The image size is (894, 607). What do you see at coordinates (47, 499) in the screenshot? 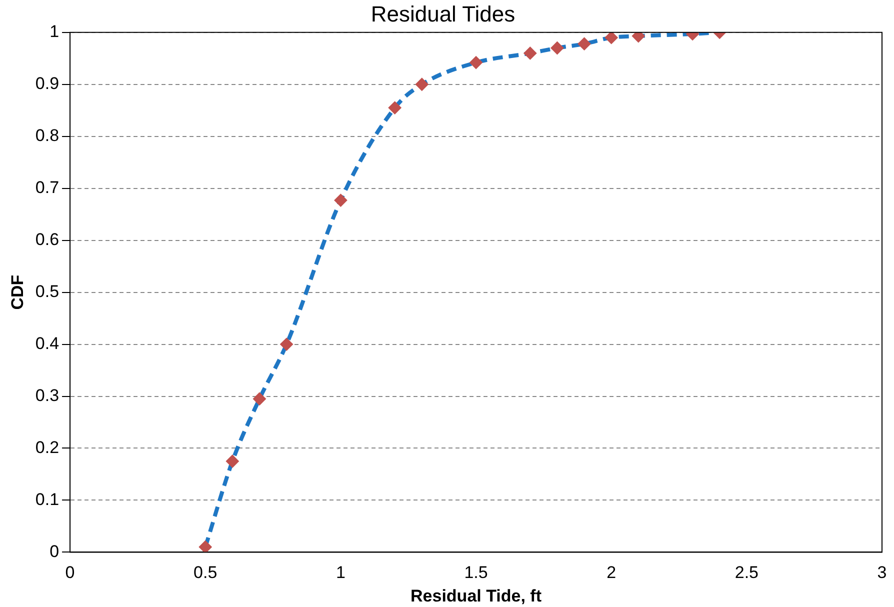
I see `y-tick-label: 0.1` at bounding box center [47, 499].